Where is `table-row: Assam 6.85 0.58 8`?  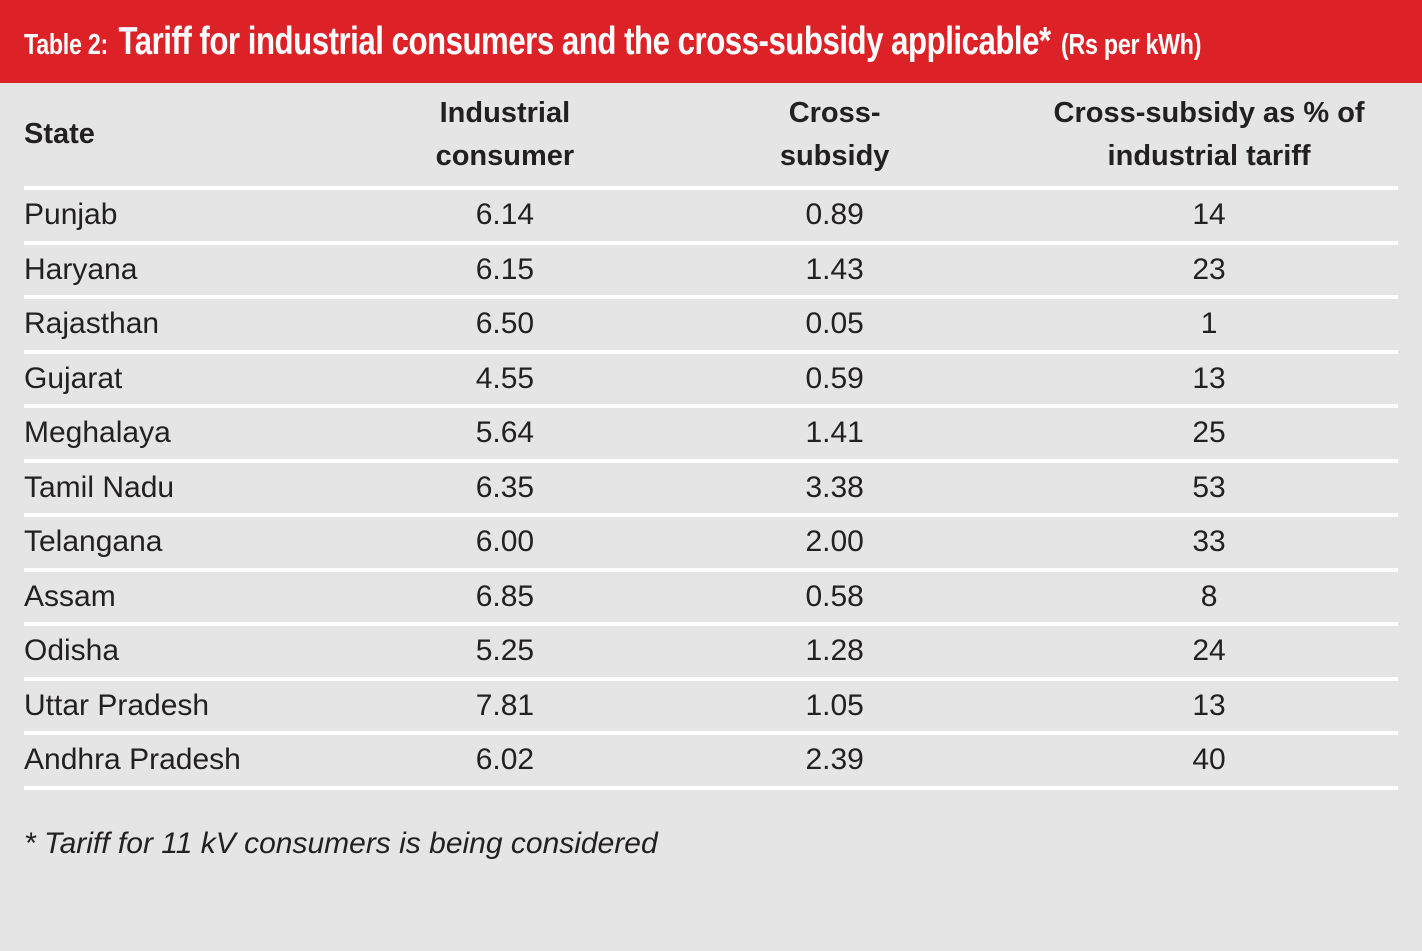 table-row: Assam 6.85 0.58 8 is located at coordinates (711, 597).